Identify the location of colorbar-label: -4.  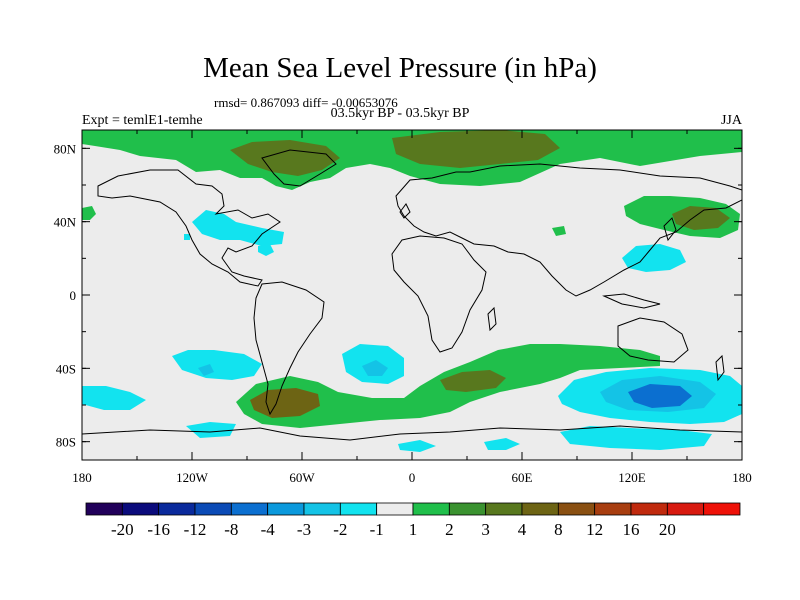
(268, 529).